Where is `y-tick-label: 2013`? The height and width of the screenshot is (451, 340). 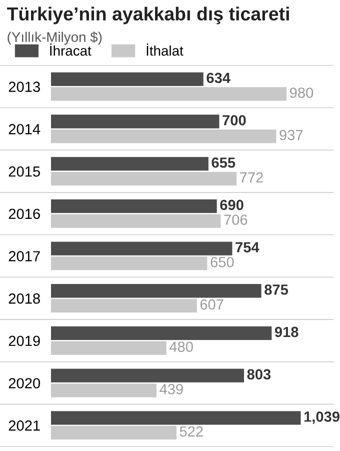
y-tick-label: 2013 is located at coordinates (24, 87).